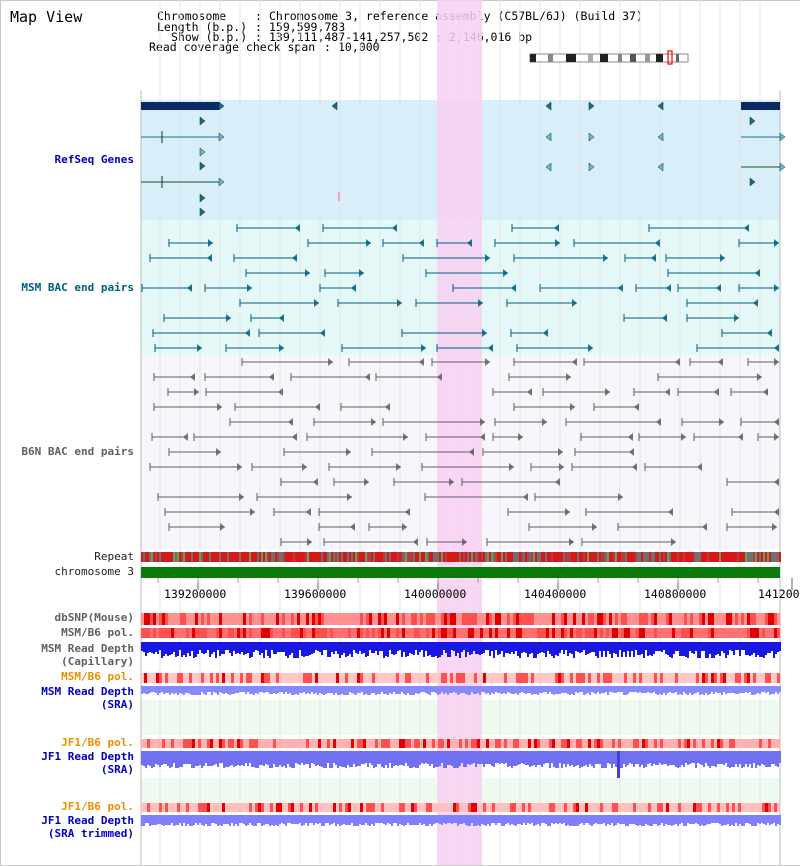 This screenshot has height=866, width=800. Describe the element at coordinates (461, 557) in the screenshot. I see `repeat-track` at that location.